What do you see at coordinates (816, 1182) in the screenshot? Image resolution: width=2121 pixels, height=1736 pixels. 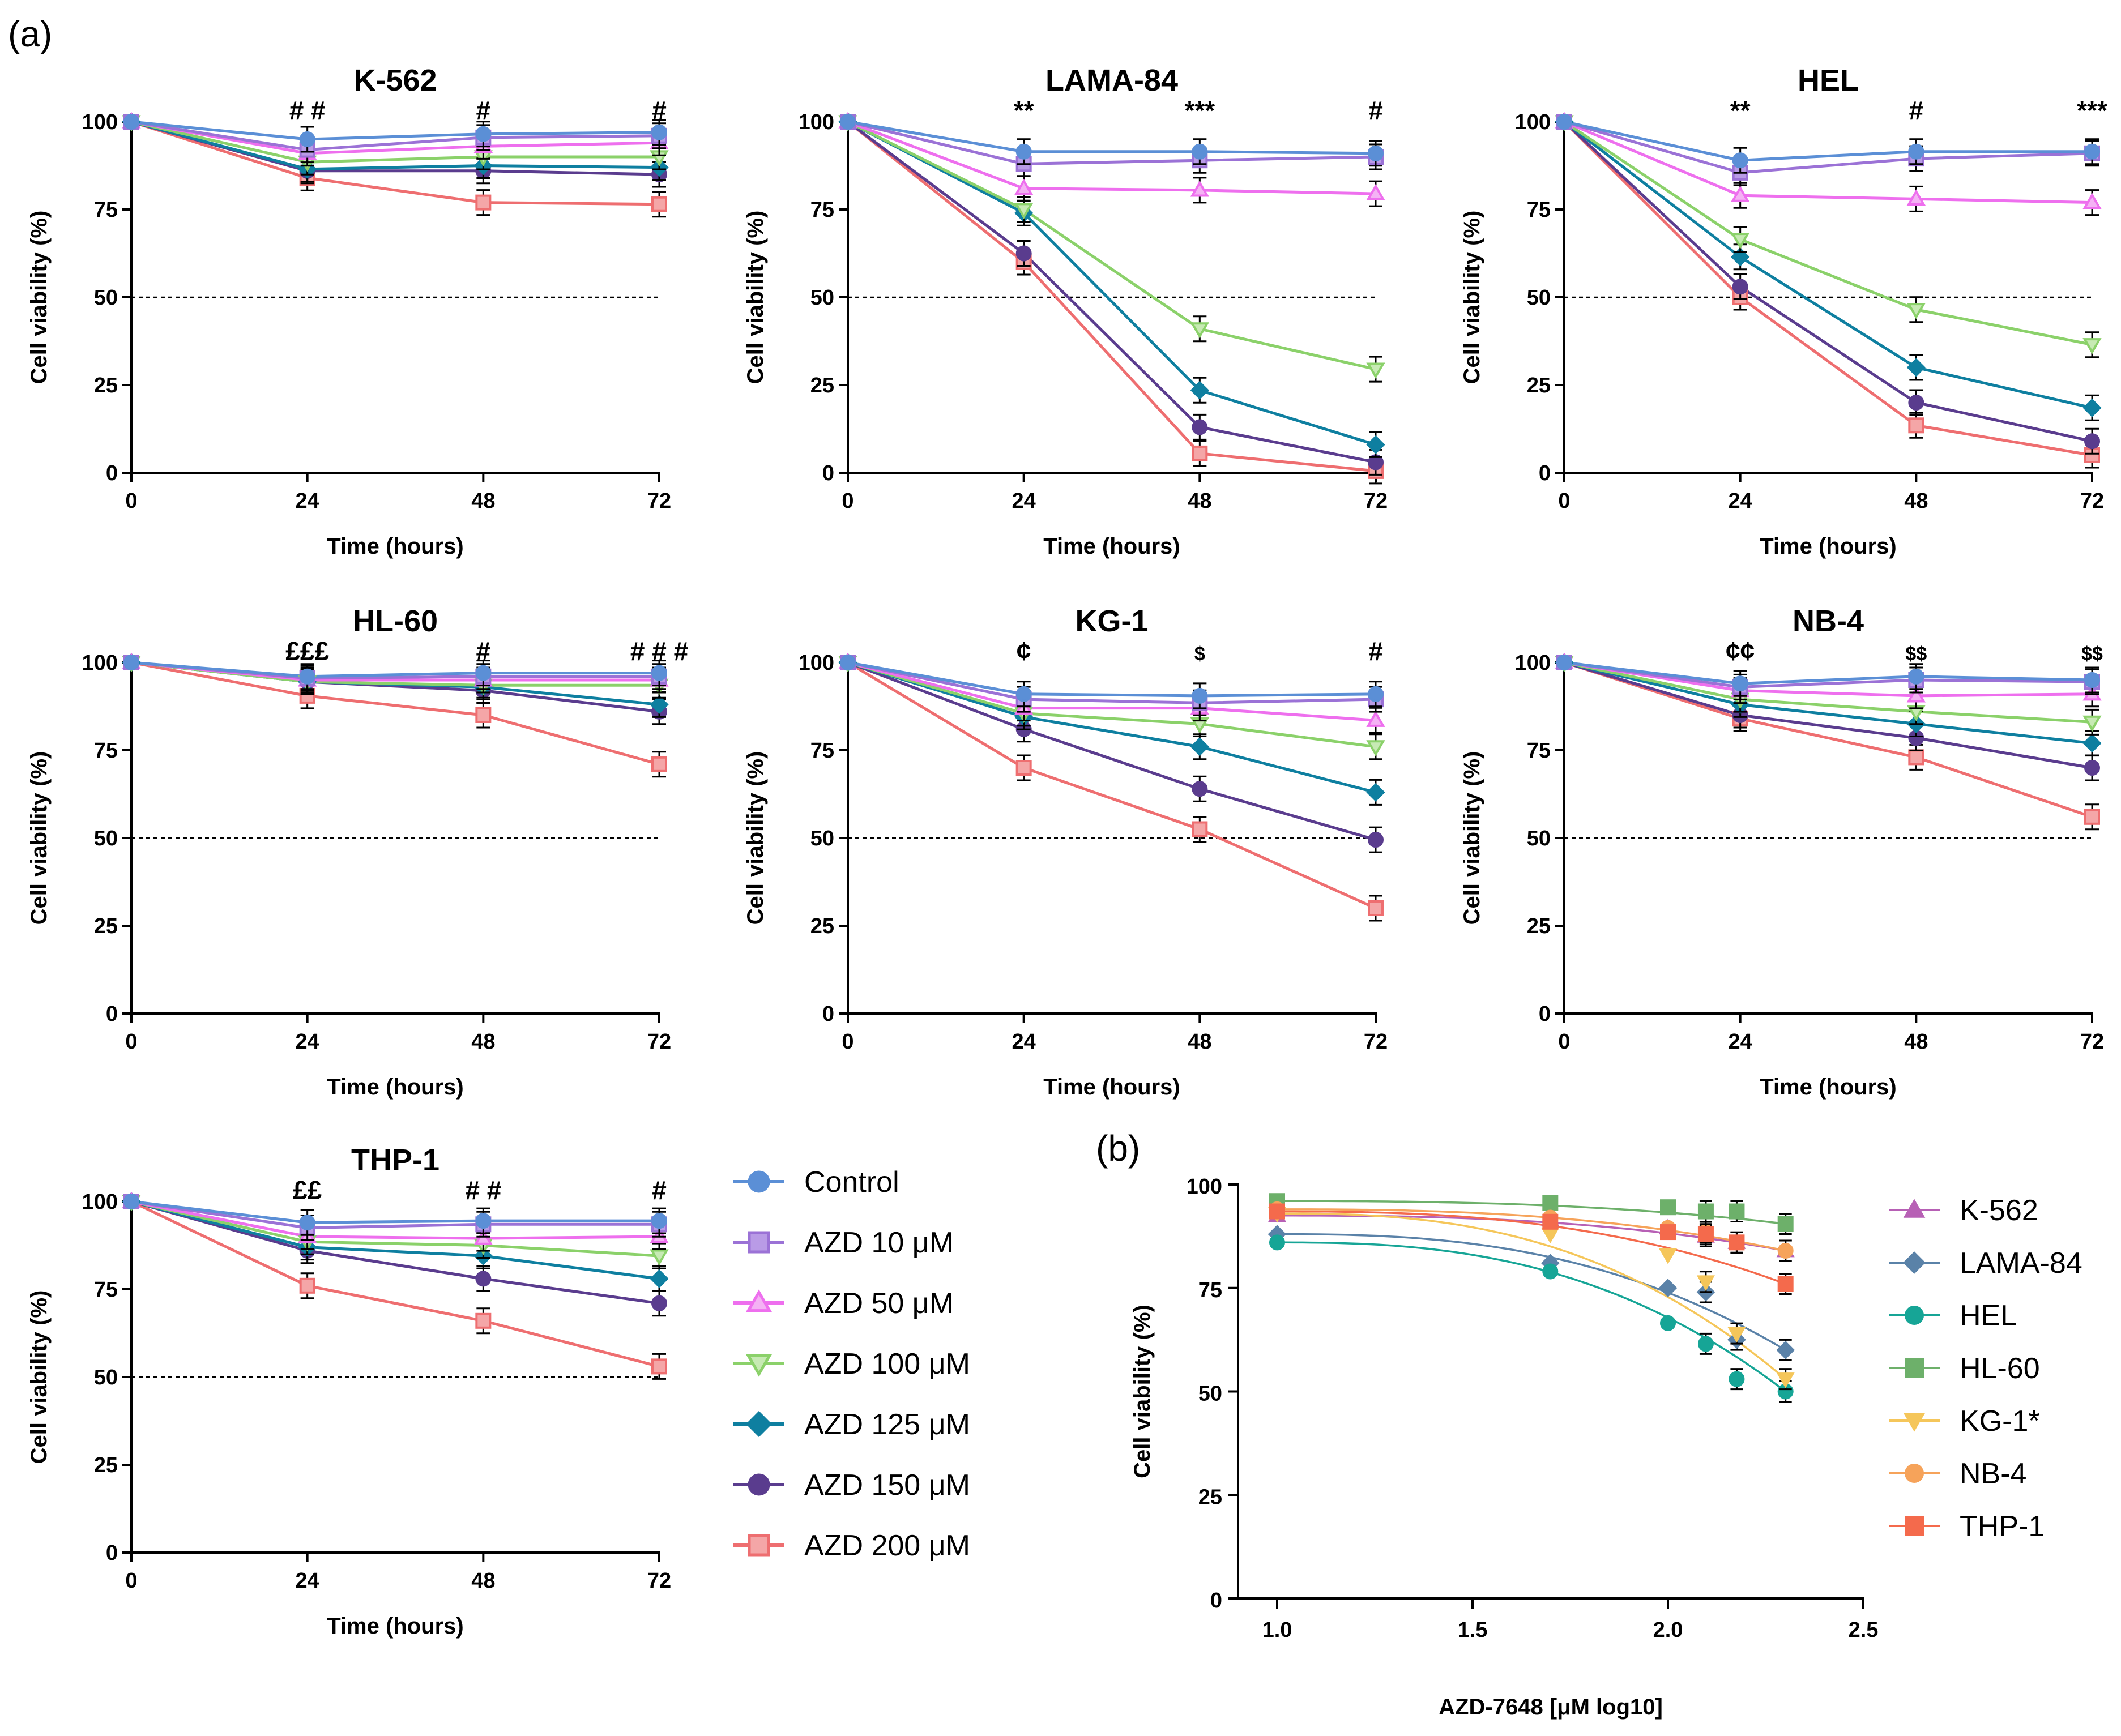 I see `legend-item-control: Control` at bounding box center [816, 1182].